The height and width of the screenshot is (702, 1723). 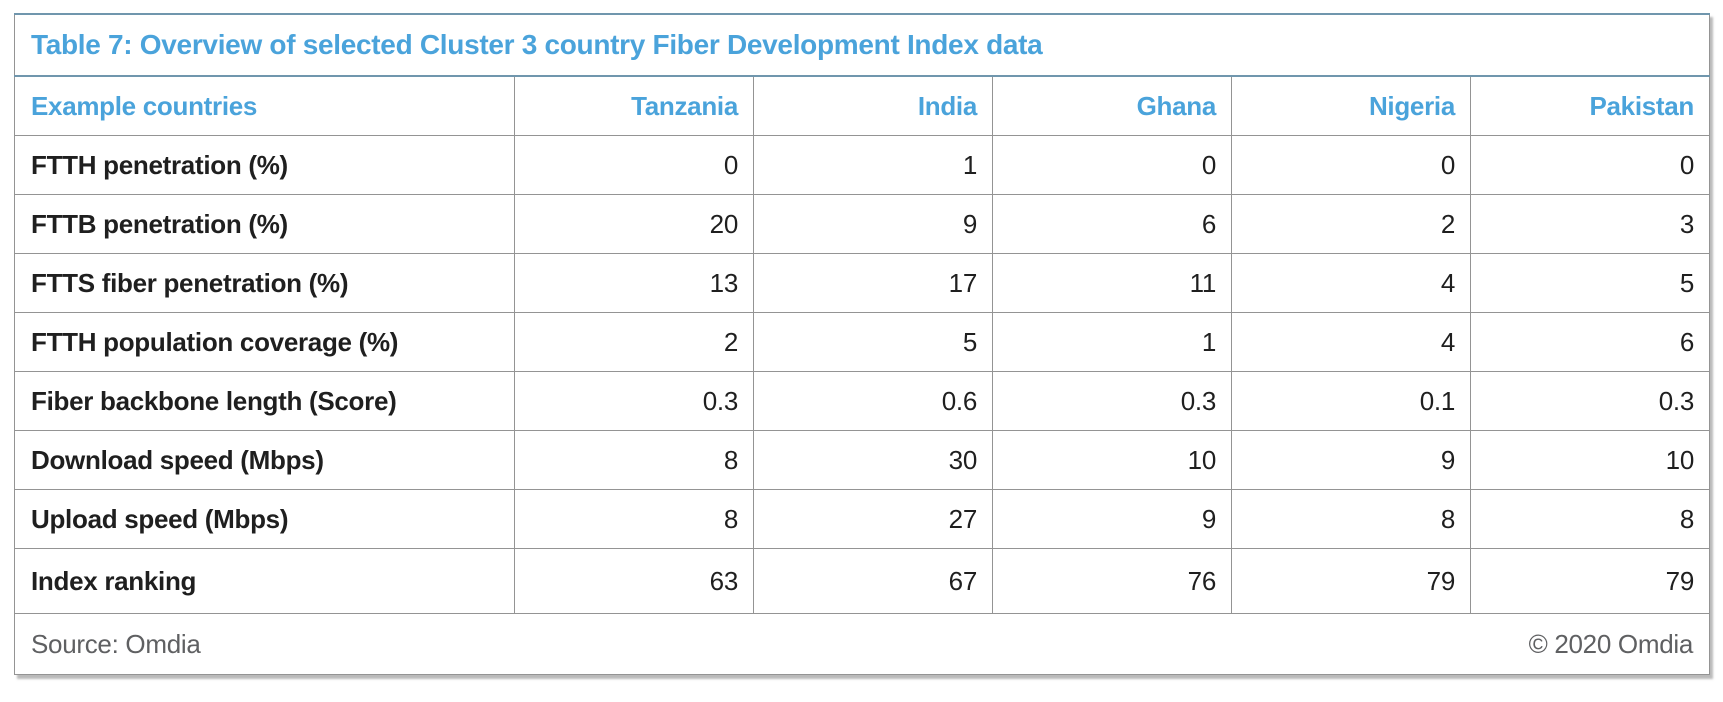 I want to click on value-cell: 20, so click(x=634, y=224).